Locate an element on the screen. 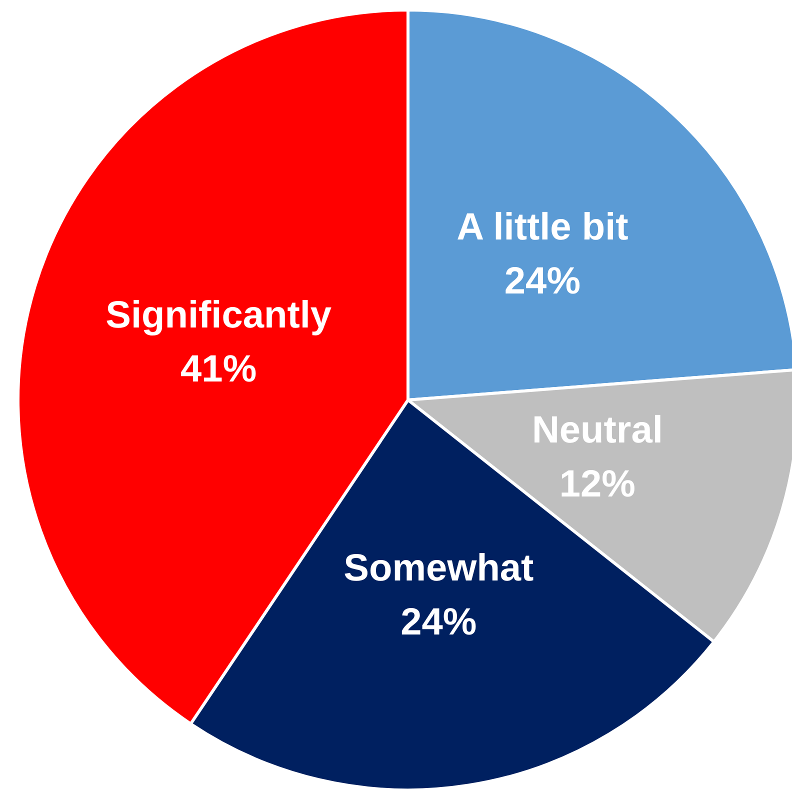  data-label: 12% is located at coordinates (597, 485).